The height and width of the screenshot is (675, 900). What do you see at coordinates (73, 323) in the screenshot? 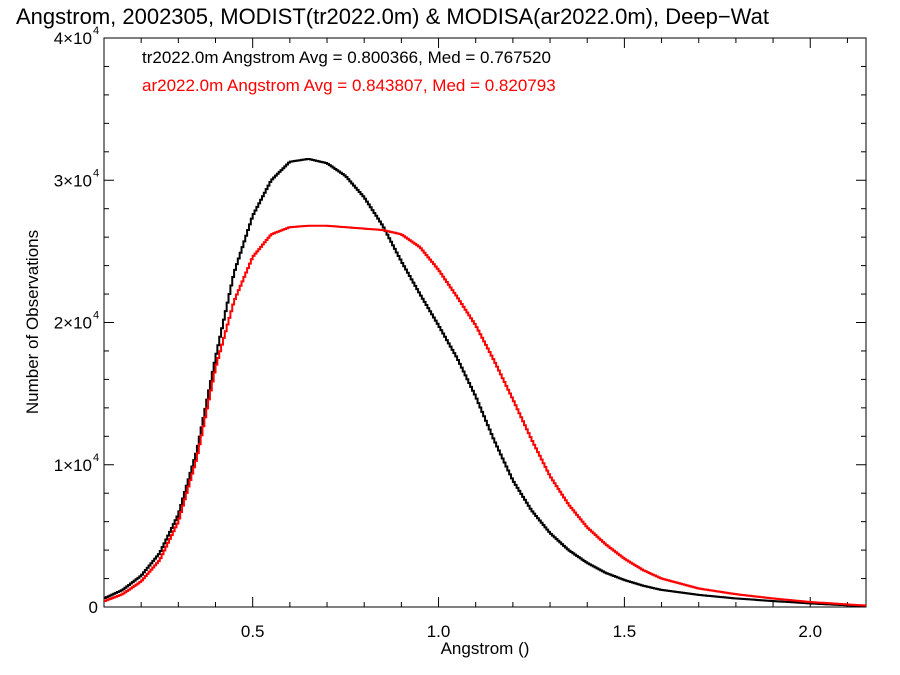
I see `y-tick-label: 2×10` at bounding box center [73, 323].